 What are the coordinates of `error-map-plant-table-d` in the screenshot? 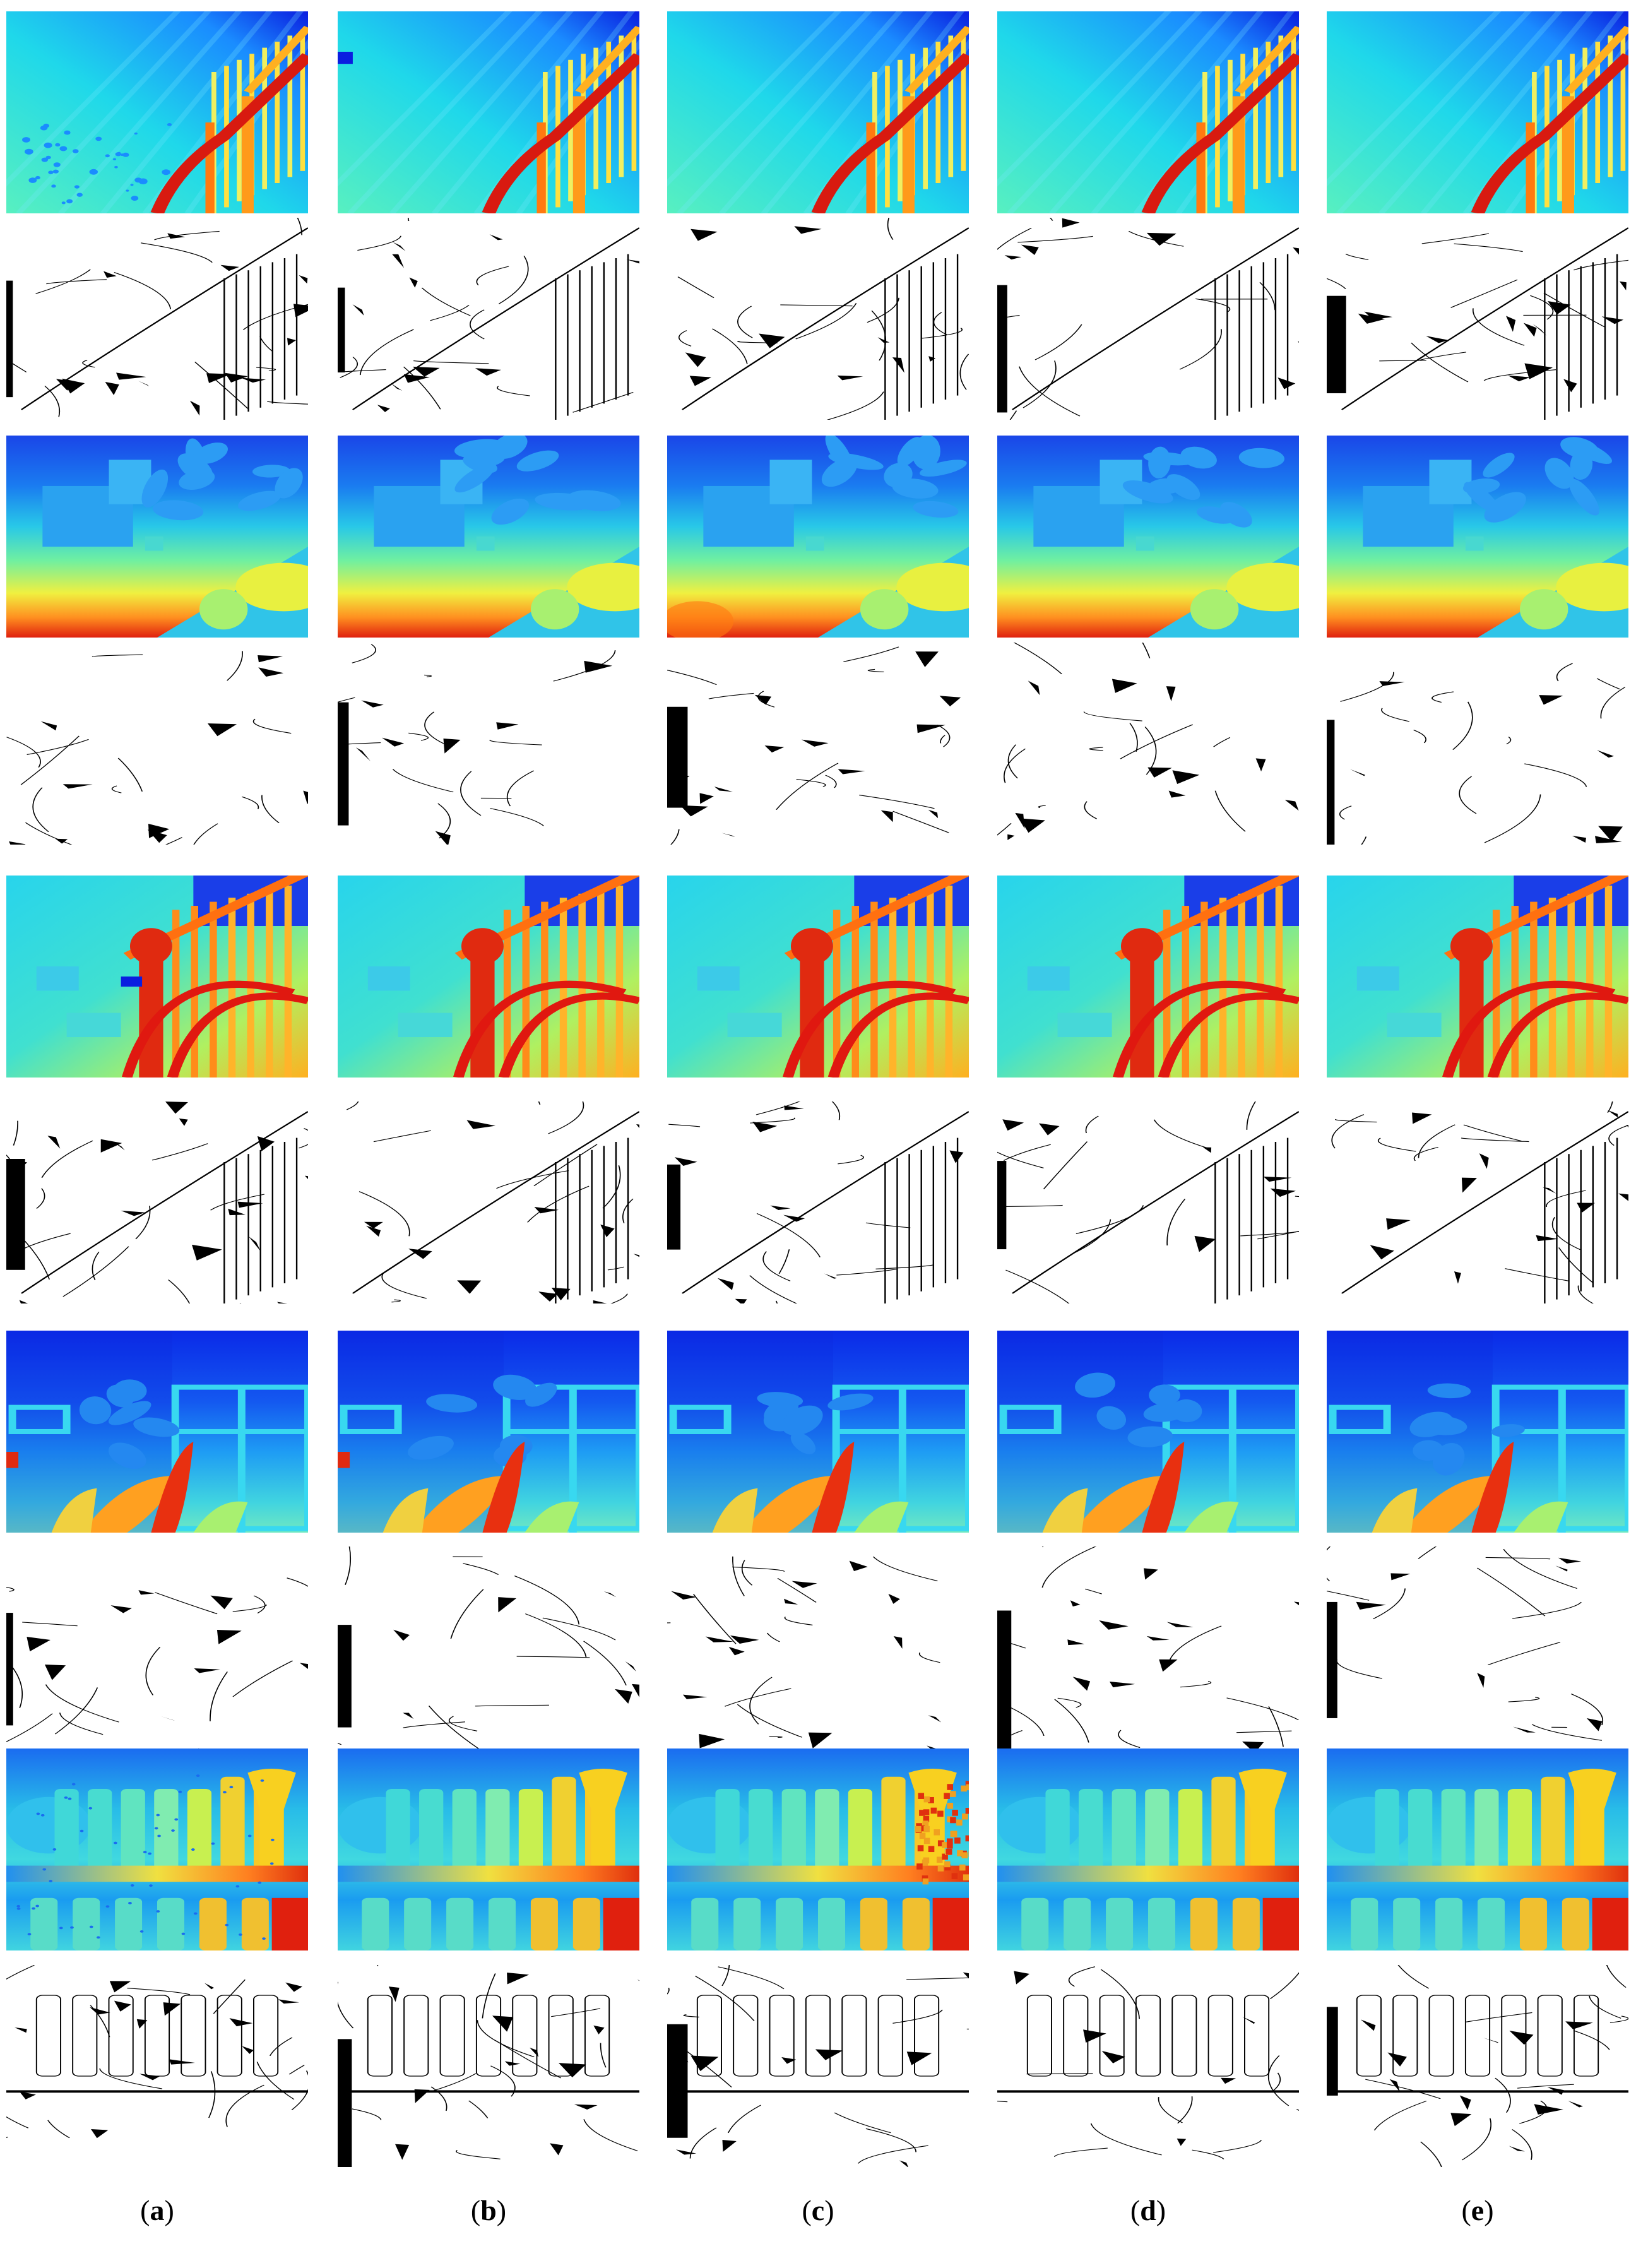 It's located at (1148, 744).